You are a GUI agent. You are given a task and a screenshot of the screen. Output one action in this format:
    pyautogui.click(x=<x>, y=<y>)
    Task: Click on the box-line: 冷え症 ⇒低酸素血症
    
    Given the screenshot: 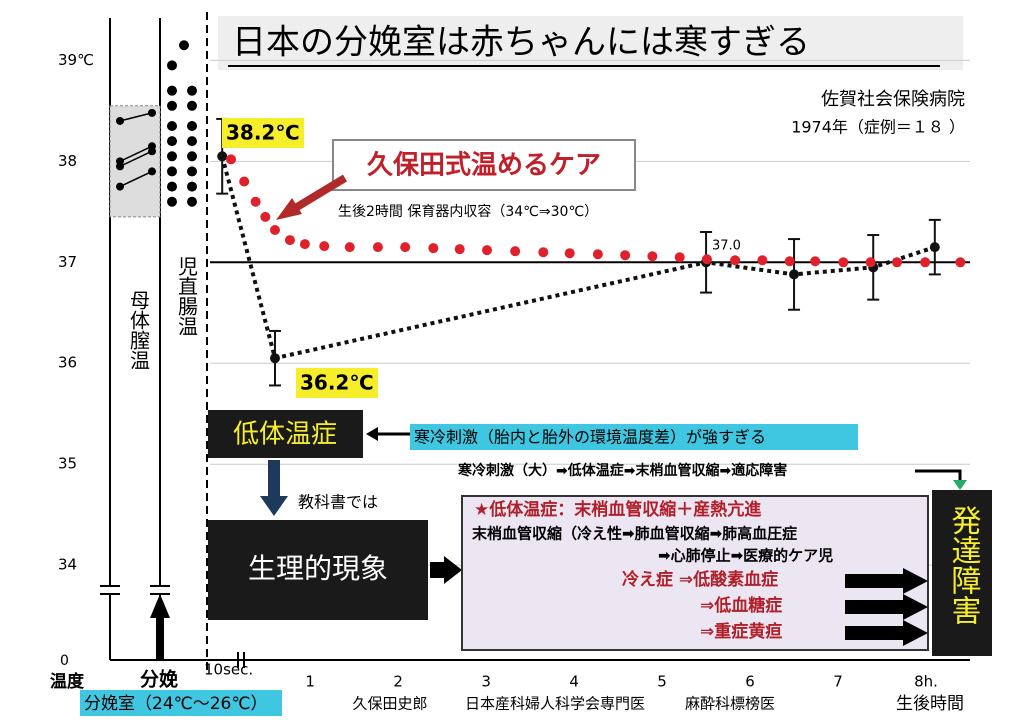 What is the action you would take?
    pyautogui.click(x=700, y=579)
    